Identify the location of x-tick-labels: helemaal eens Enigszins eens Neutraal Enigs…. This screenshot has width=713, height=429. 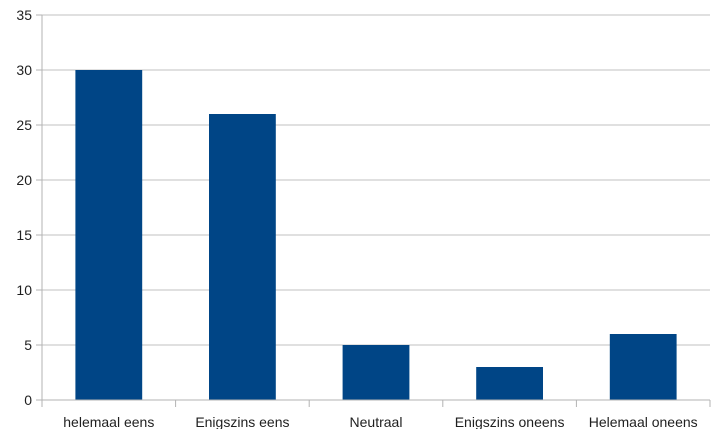
(380, 421).